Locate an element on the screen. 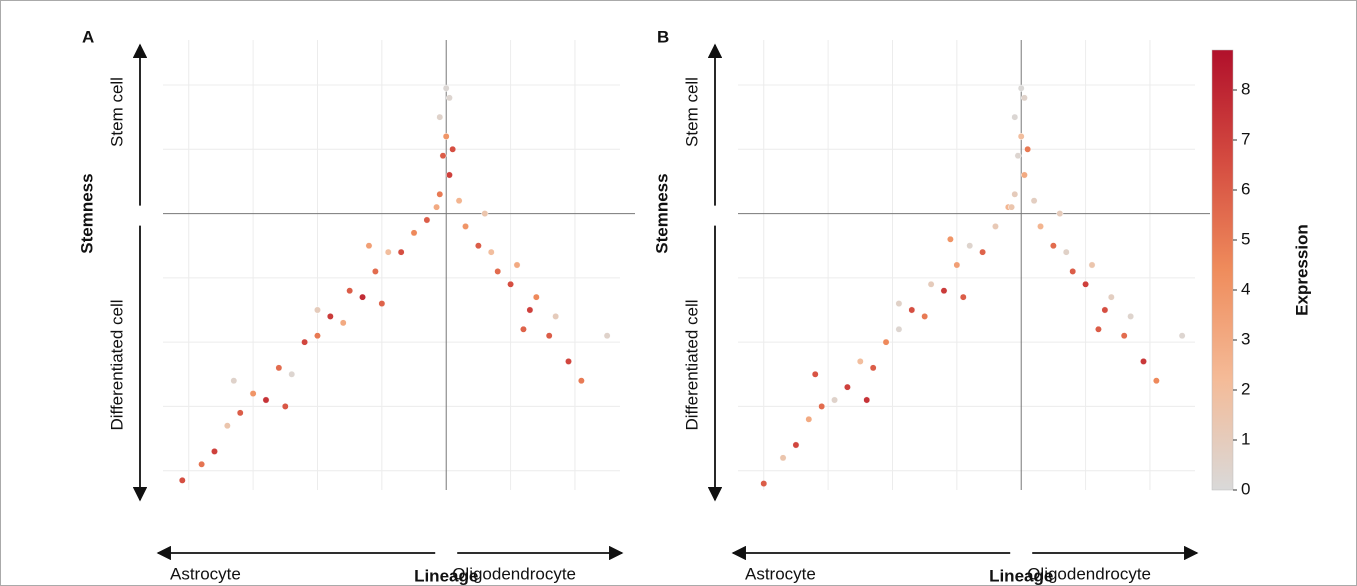 This screenshot has height=586, width=1357. panel-label: B is located at coordinates (663, 36).